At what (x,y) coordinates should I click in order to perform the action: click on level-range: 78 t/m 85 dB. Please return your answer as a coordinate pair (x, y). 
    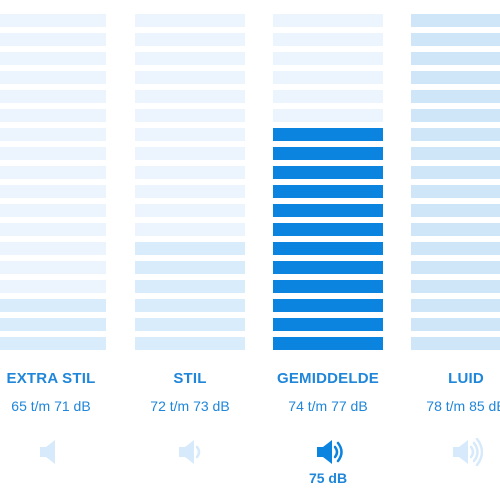
    Looking at the image, I should click on (463, 406).